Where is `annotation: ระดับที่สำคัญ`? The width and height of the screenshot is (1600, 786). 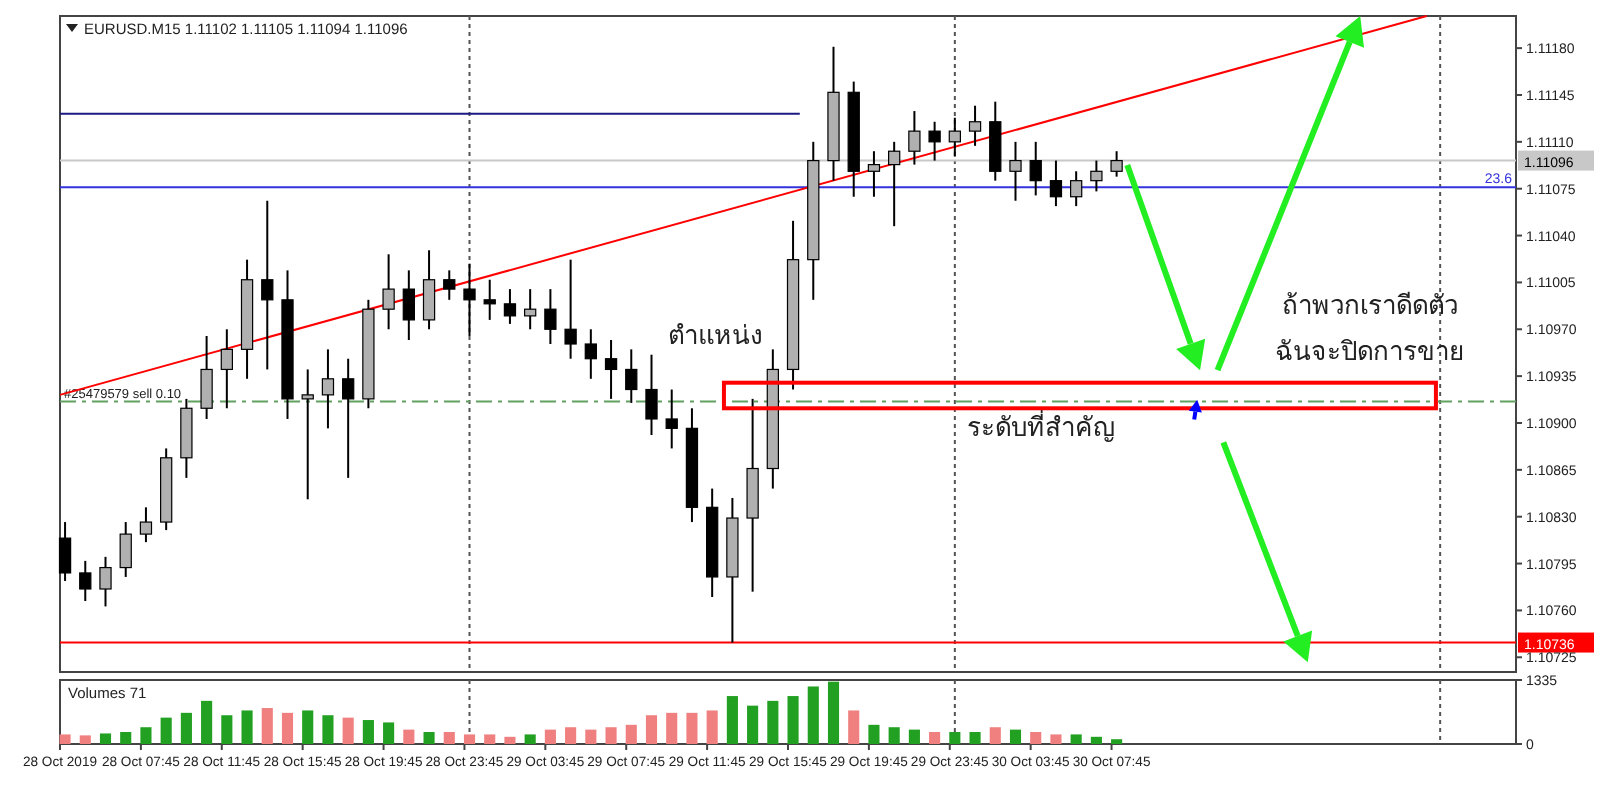
annotation: ระดับที่สำคัญ is located at coordinates (1041, 426).